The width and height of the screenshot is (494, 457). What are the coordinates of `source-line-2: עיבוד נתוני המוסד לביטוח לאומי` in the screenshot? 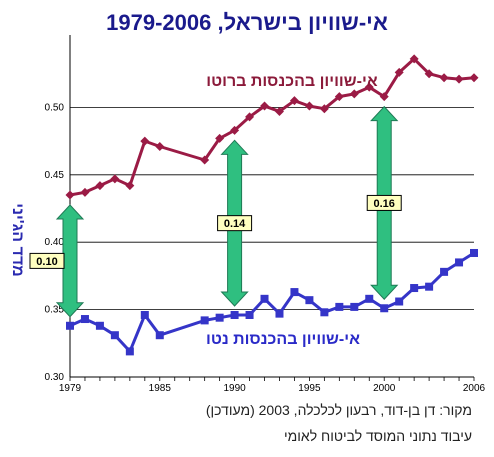 It's located at (378, 436).